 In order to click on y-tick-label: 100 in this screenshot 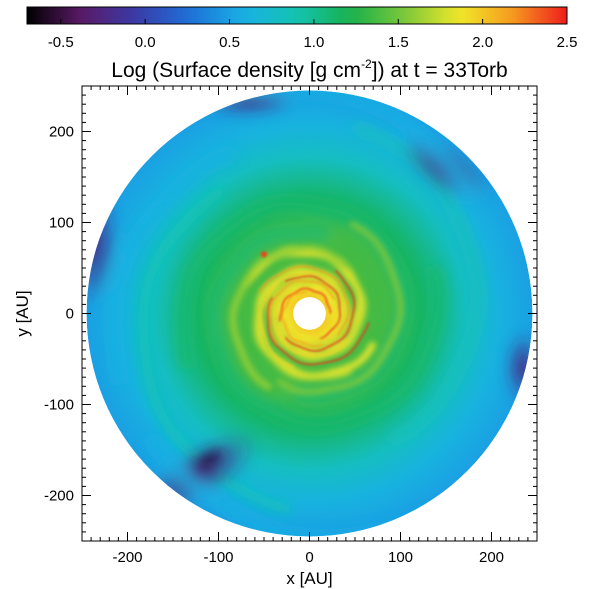, I will do `click(61, 223)`.